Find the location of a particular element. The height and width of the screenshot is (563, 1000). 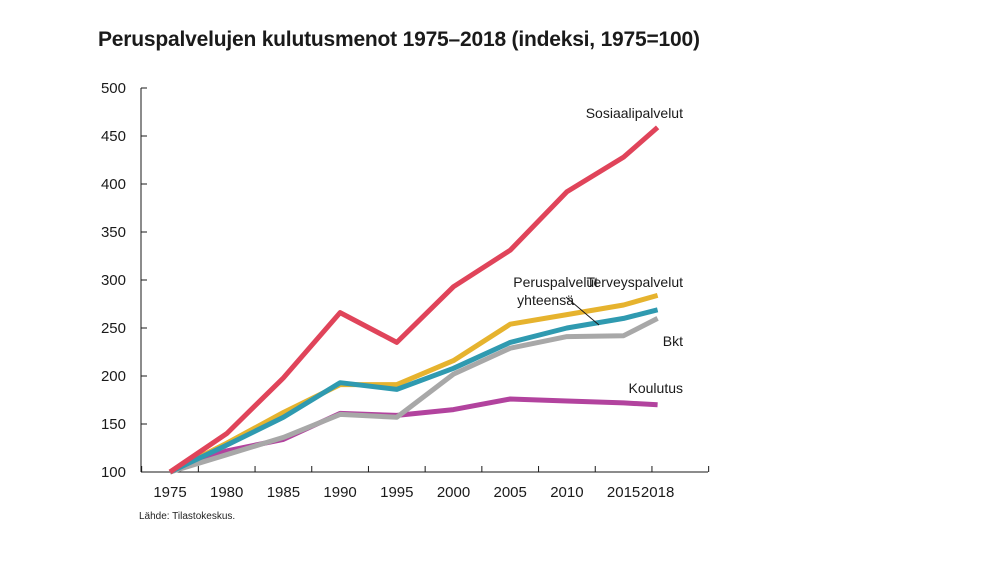

x-tick-label: 2018 is located at coordinates (657, 492).